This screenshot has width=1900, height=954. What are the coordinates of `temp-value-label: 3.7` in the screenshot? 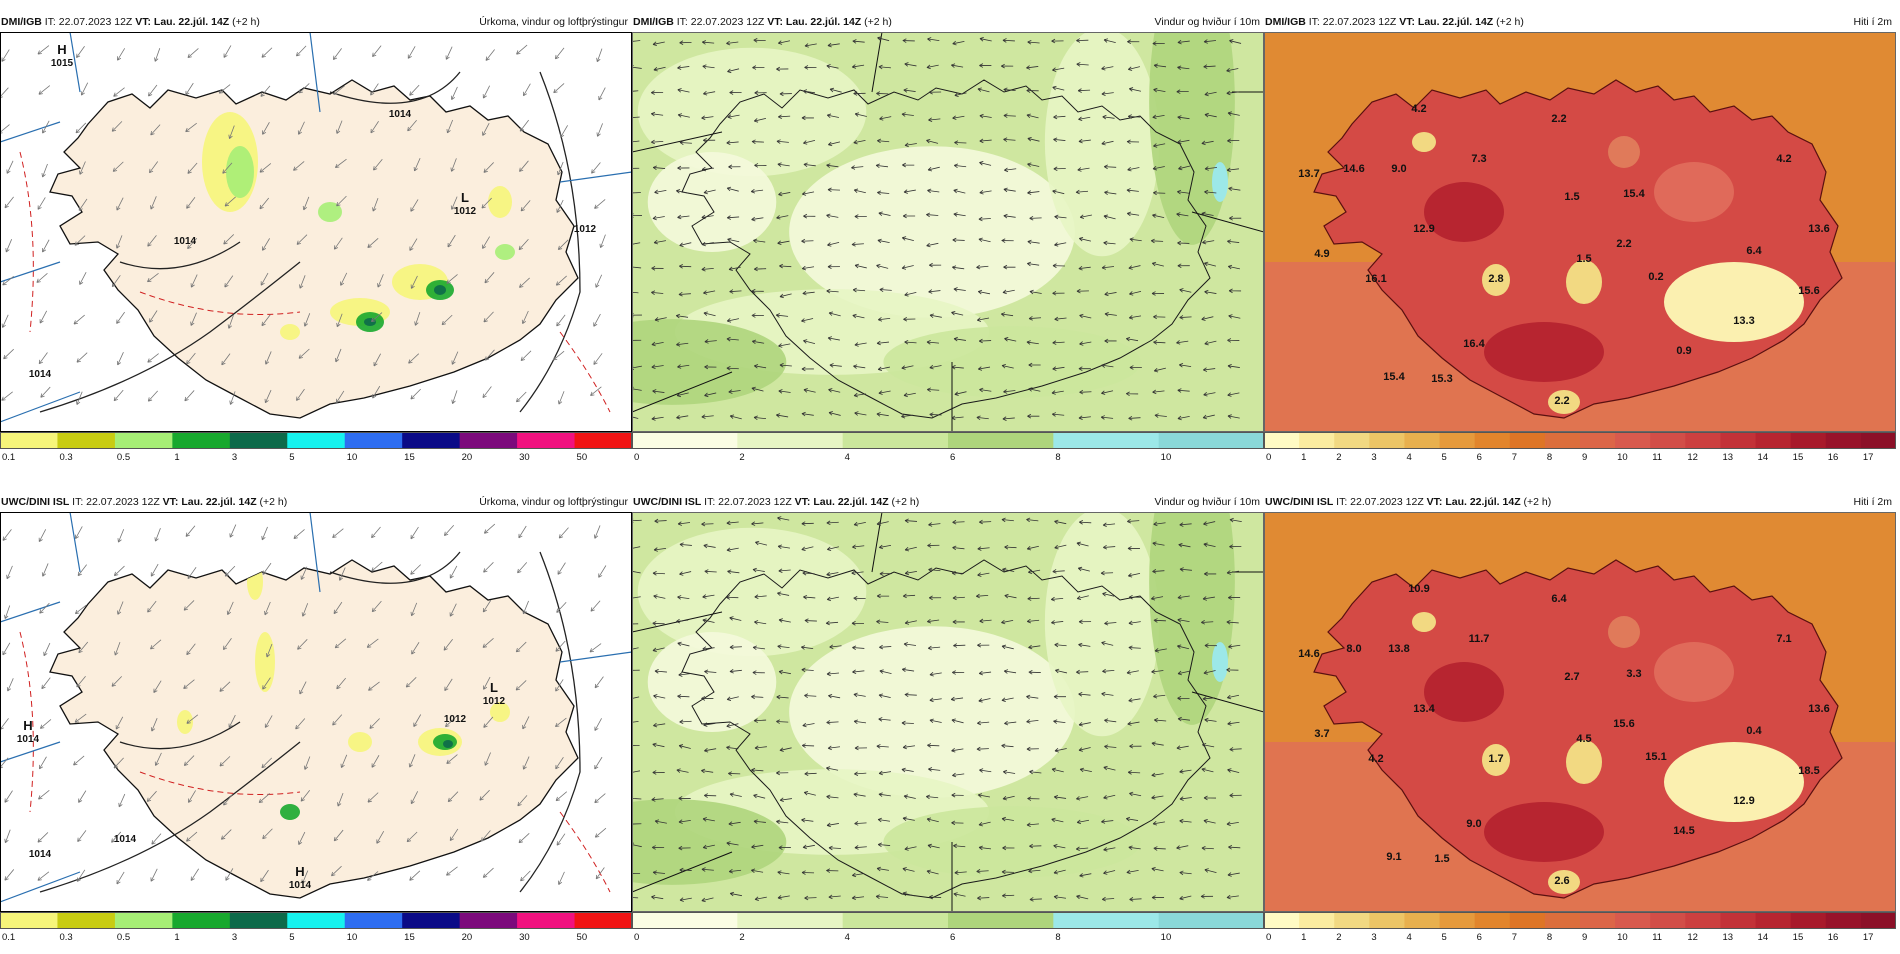 It's located at (1321, 734).